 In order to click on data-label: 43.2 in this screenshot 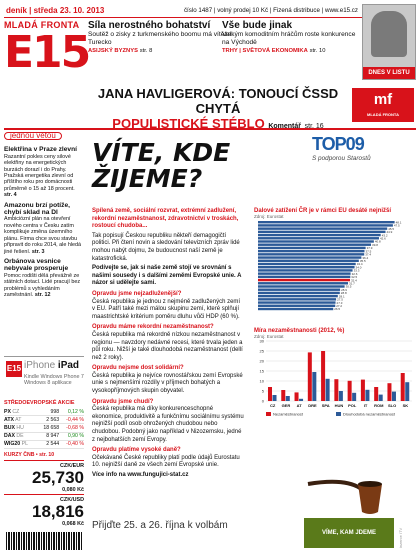, I will do `click(385, 235)`.